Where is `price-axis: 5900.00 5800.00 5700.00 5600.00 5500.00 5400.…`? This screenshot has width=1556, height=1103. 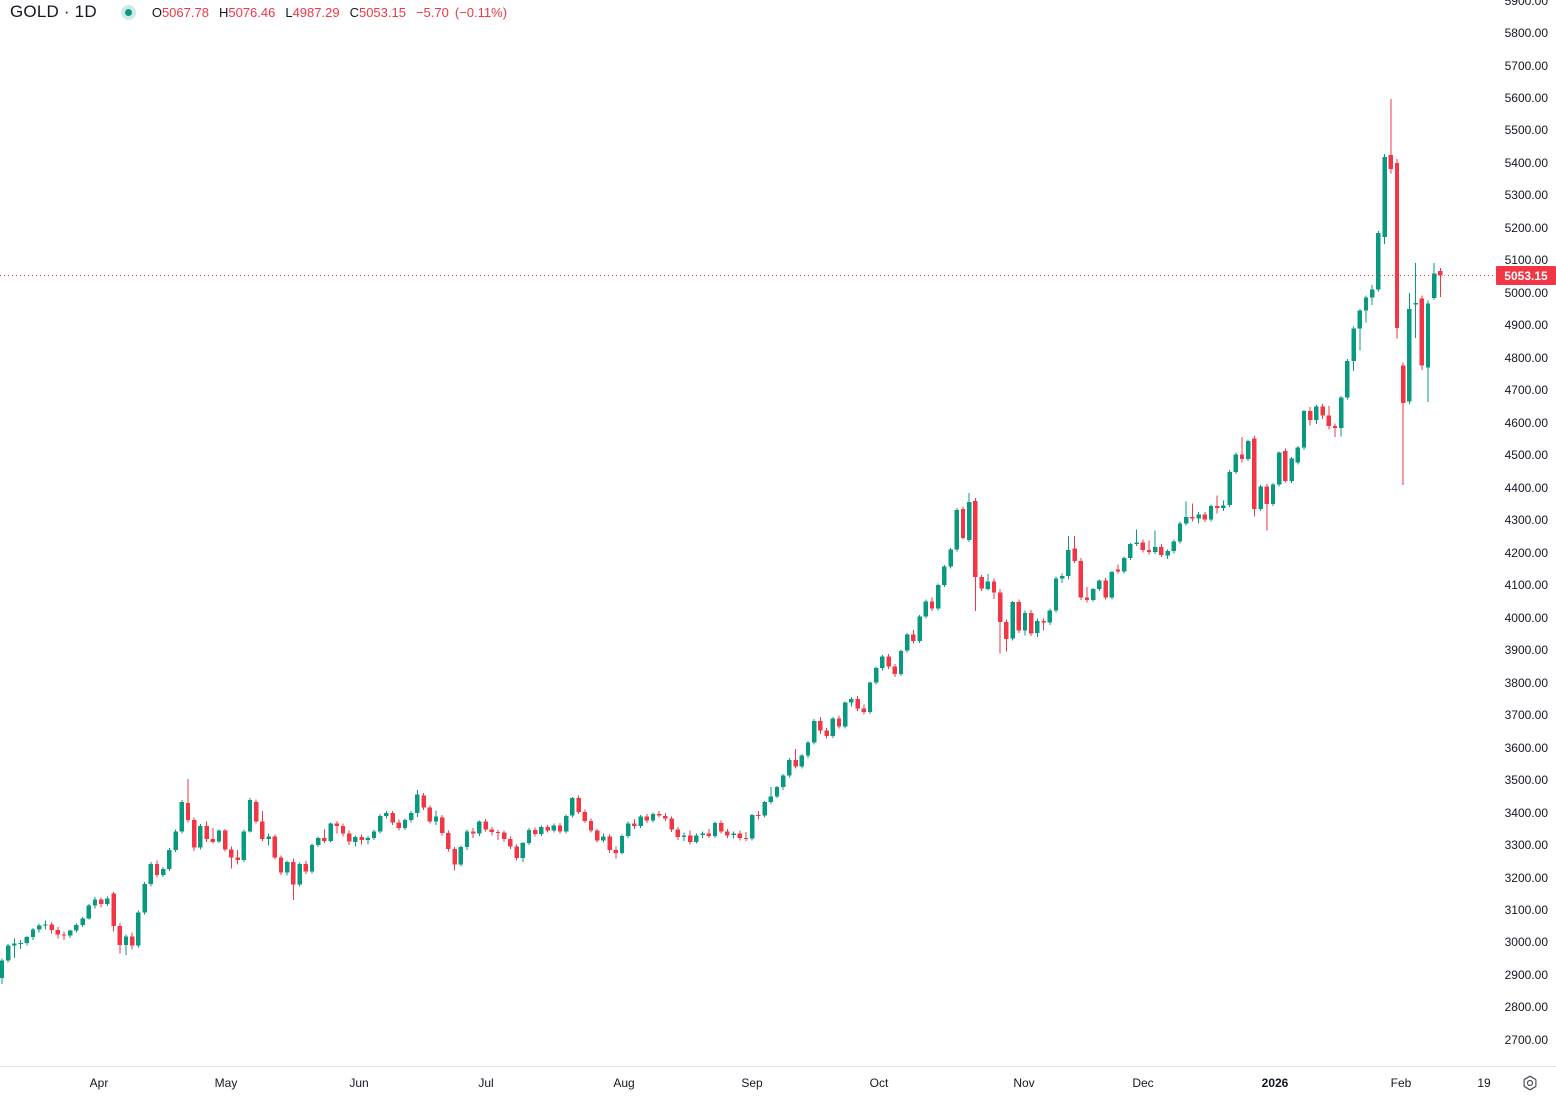
price-axis: 5900.00 5800.00 5700.00 5600.00 5500.00 5400.… is located at coordinates (1525, 533).